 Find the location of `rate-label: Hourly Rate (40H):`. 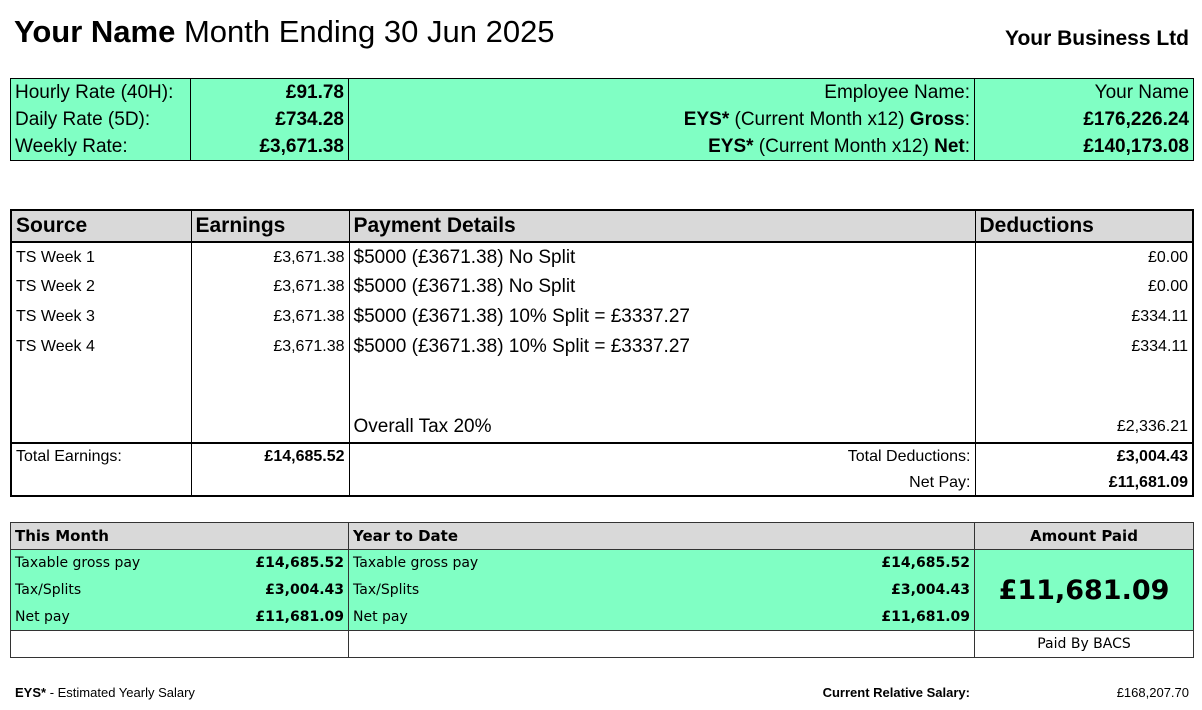

rate-label: Hourly Rate (40H): is located at coordinates (100, 92).